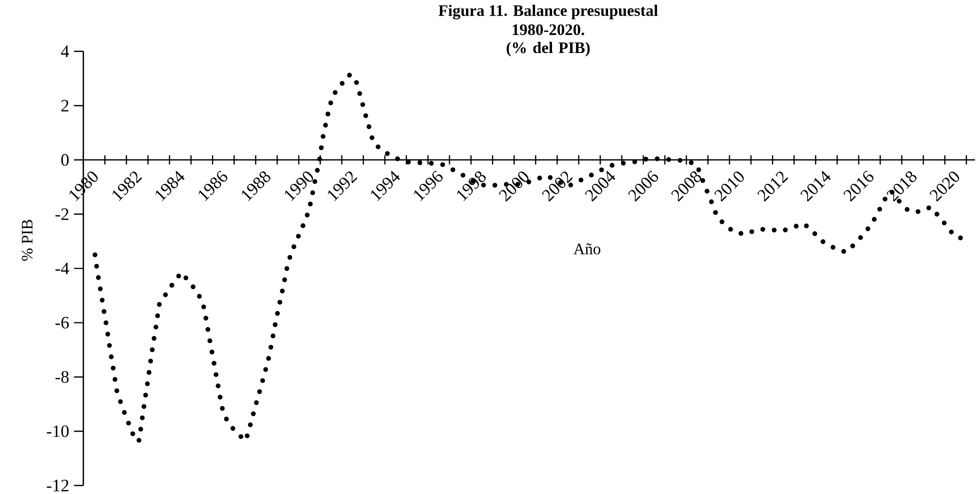 The height and width of the screenshot is (494, 979). What do you see at coordinates (27, 240) in the screenshot?
I see `y-axis-title: % PIB` at bounding box center [27, 240].